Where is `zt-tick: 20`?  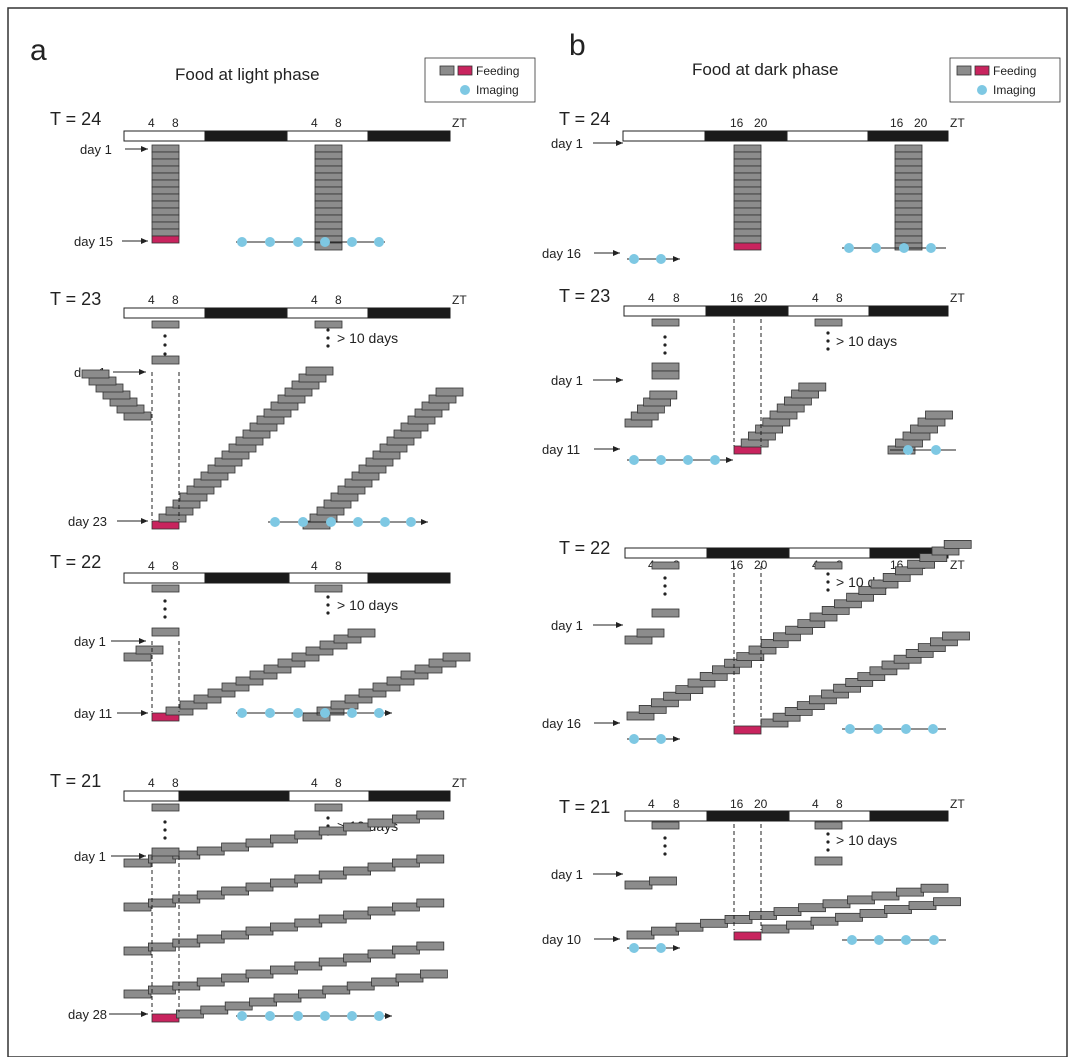
zt-tick: 20 is located at coordinates (761, 123).